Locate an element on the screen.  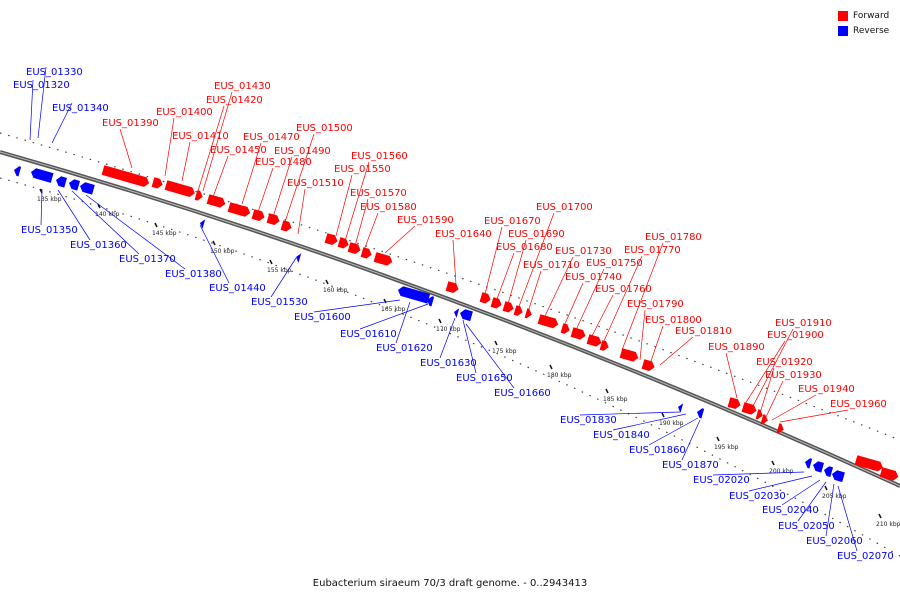
scale-tick-label: 155 kbp is located at coordinates (279, 270).